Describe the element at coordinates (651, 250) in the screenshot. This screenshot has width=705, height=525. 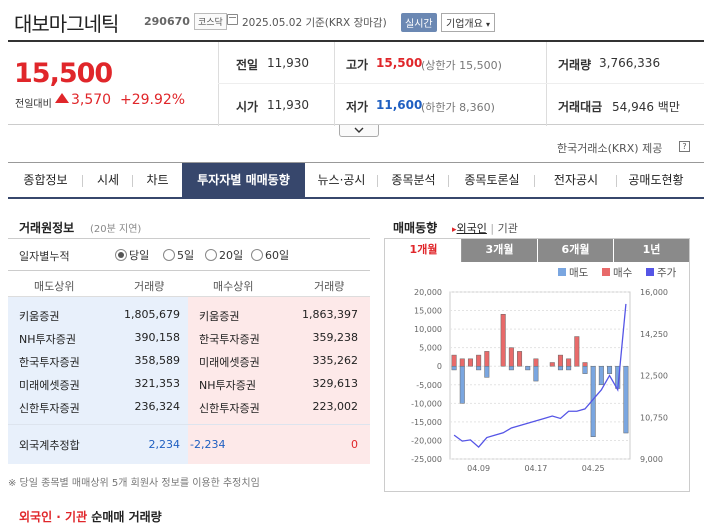
I see `period-tab-1y: 1년` at that location.